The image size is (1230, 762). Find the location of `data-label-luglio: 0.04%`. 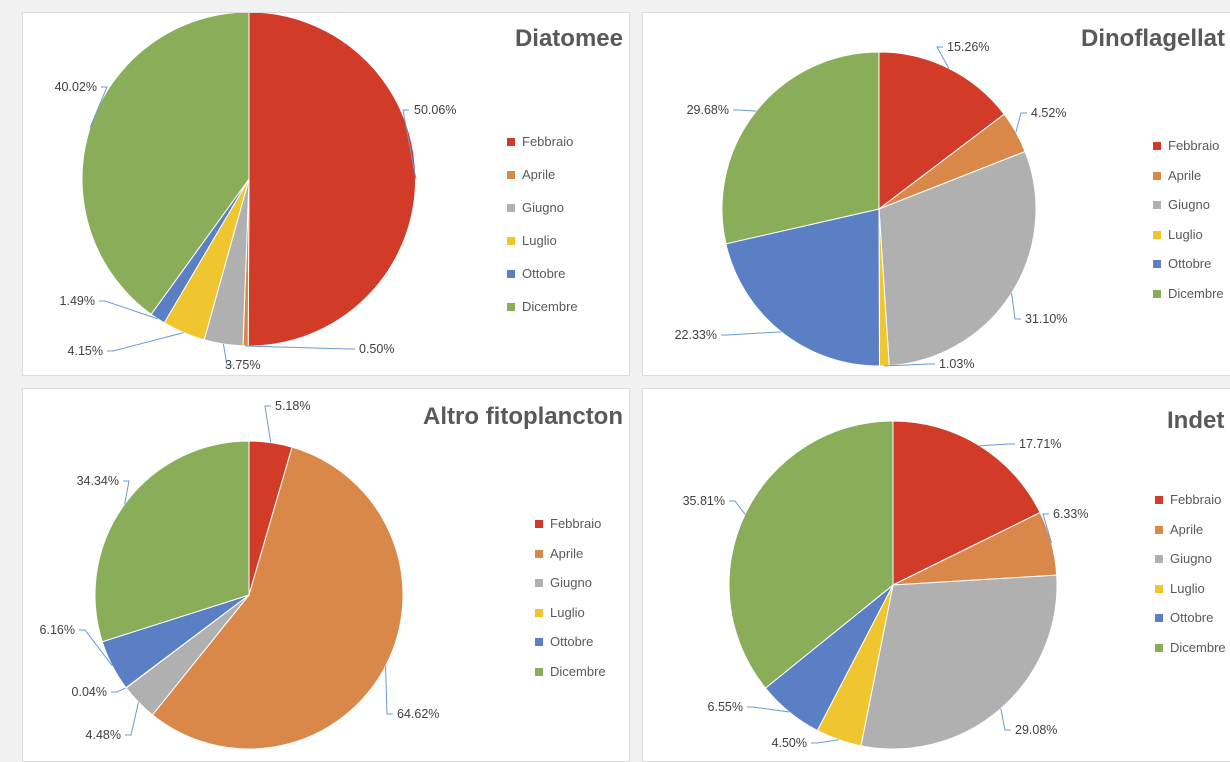

data-label-luglio: 0.04% is located at coordinates (89, 692).